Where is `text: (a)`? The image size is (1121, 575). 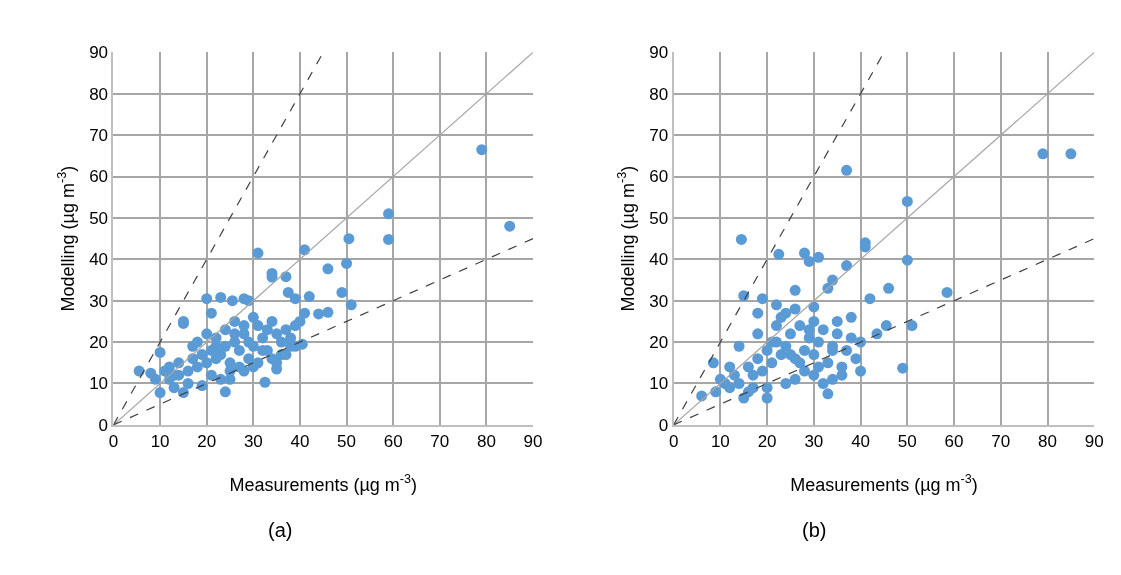
text: (a) is located at coordinates (280, 530).